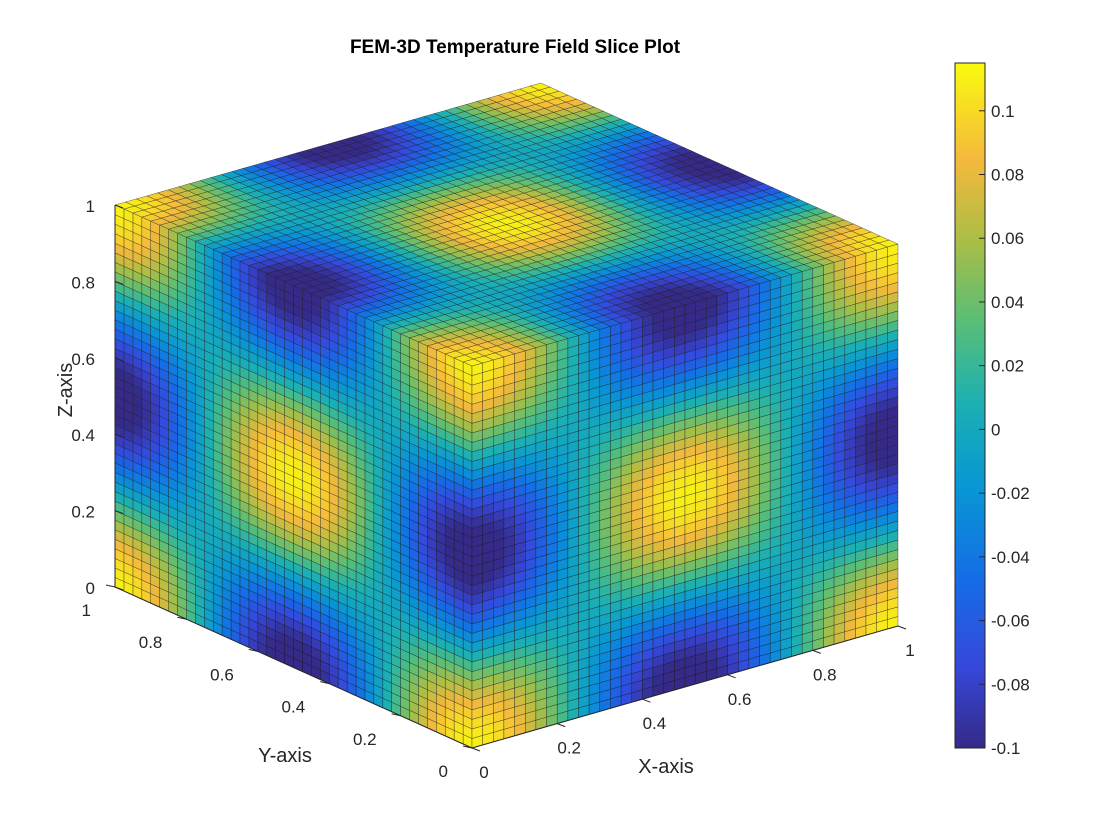  I want to click on chart-title: FEM-3D Temperature Field Slice Plot, so click(515, 47).